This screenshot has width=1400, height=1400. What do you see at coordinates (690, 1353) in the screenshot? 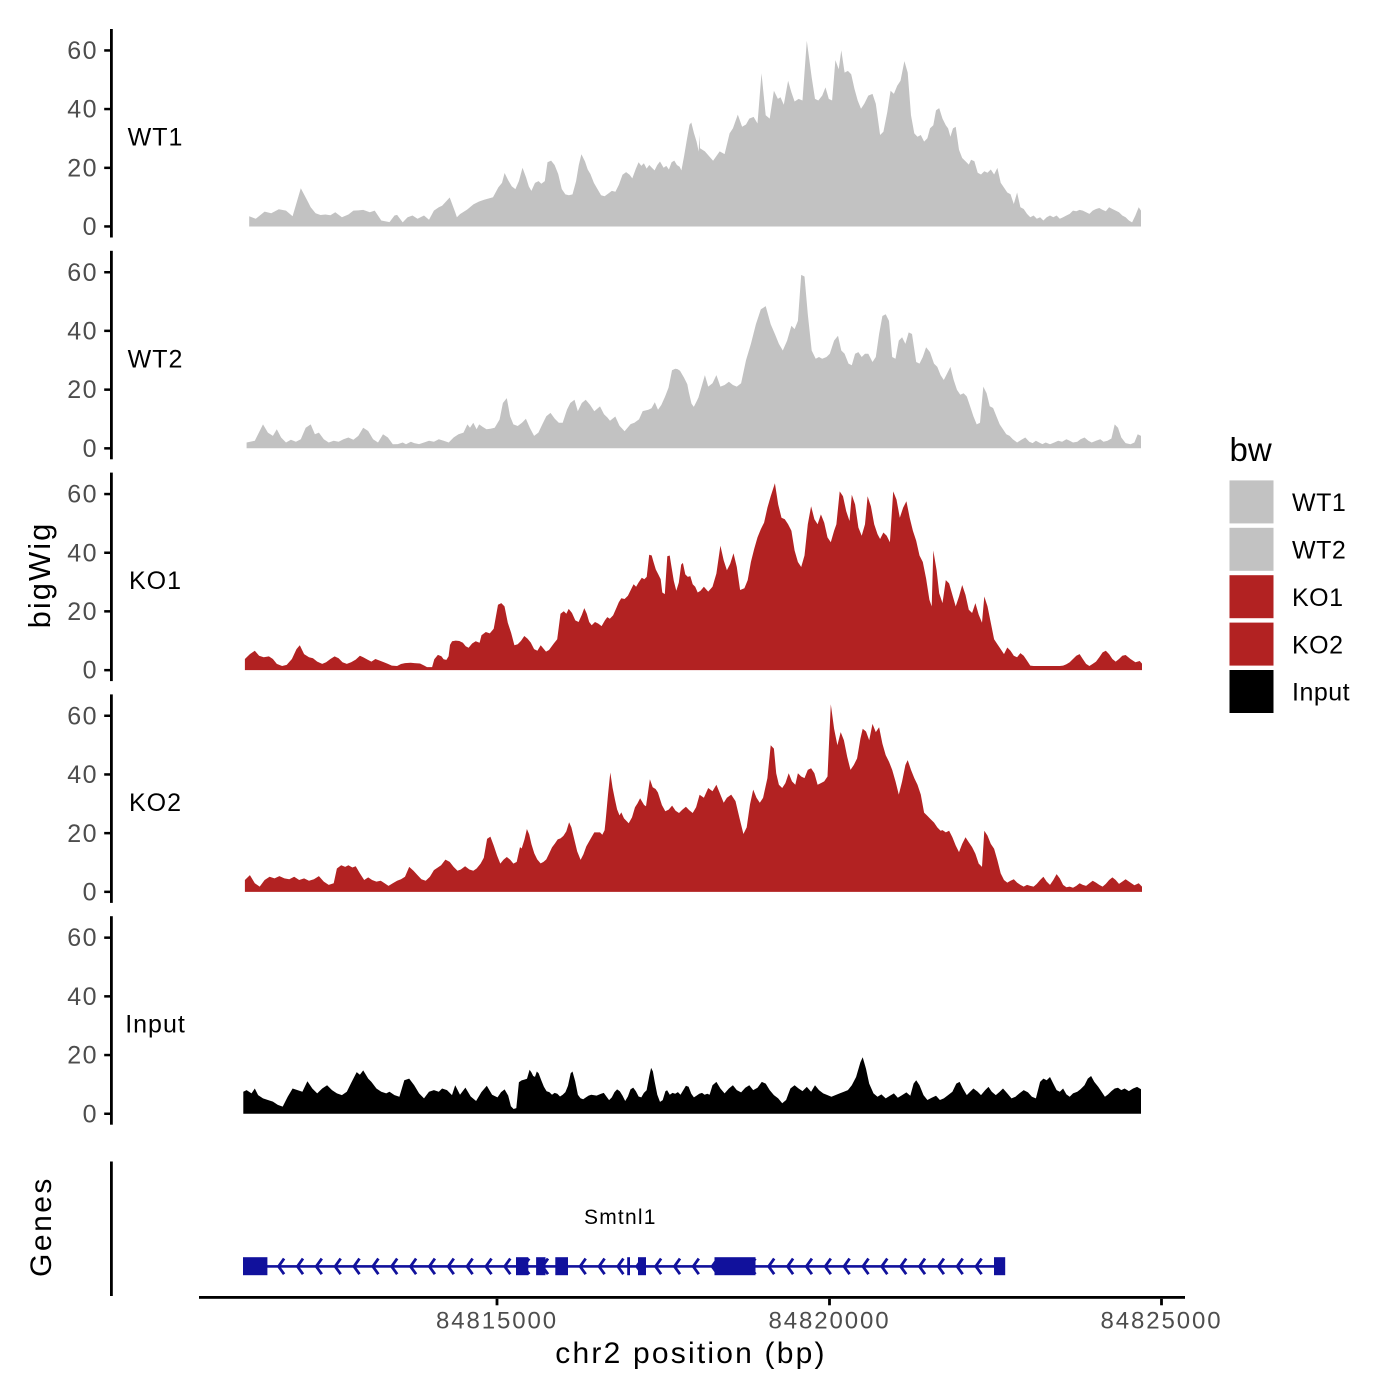
I see `svg-text: chr2 position (bp)` at bounding box center [690, 1353].